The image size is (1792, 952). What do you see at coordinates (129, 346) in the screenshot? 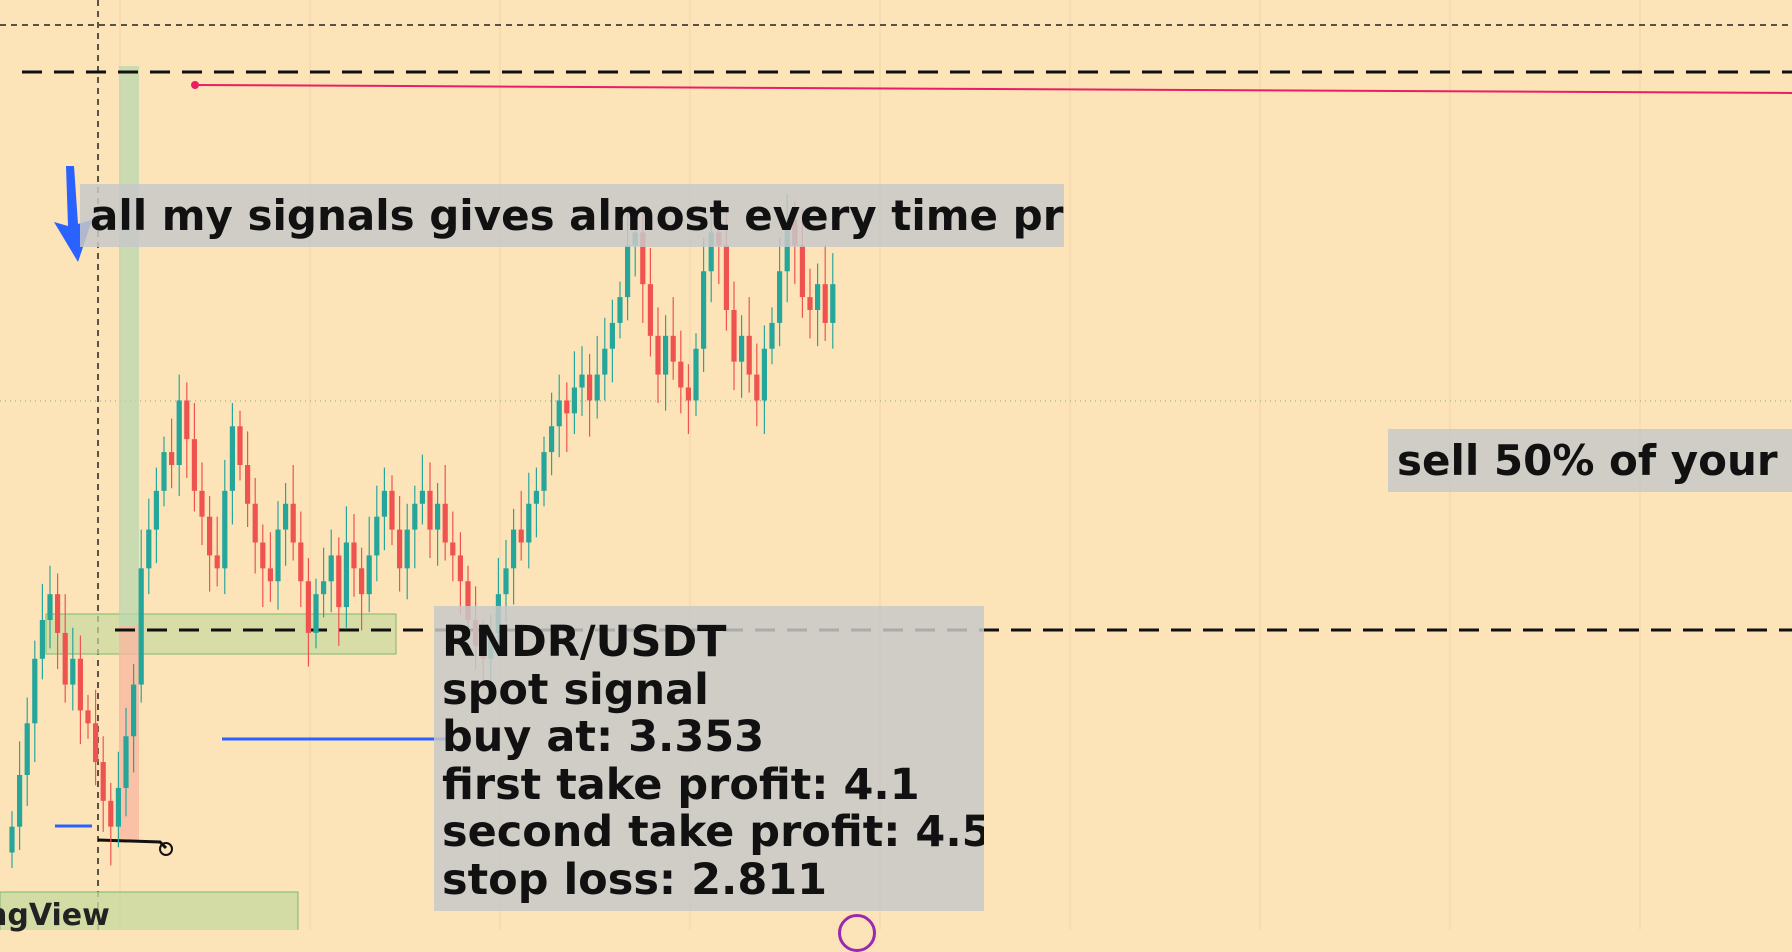
I see `position-profit-bar` at bounding box center [129, 346].